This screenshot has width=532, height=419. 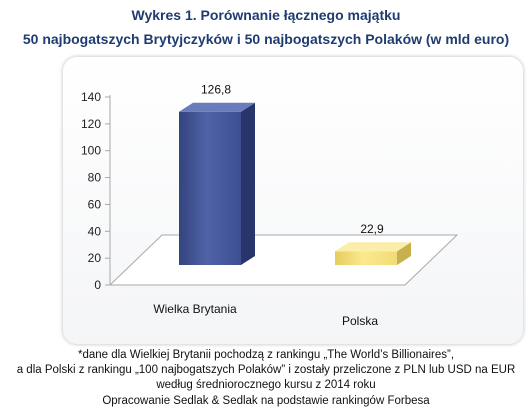 I want to click on y-tick-label-40: 40, so click(x=95, y=231).